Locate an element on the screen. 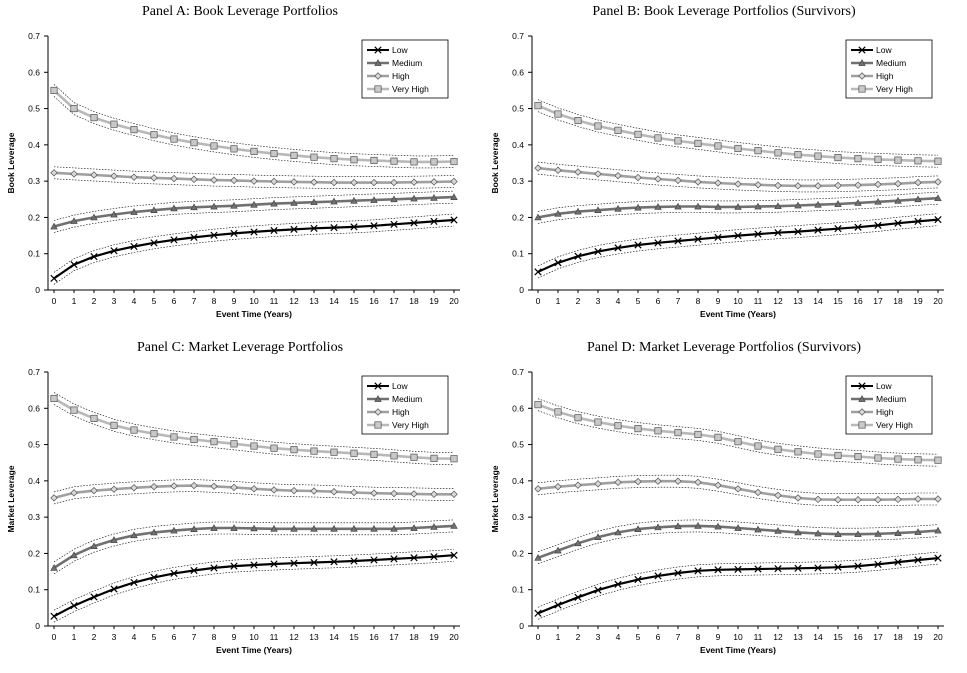 The width and height of the screenshot is (967, 673). legend-label: High is located at coordinates (885, 412).